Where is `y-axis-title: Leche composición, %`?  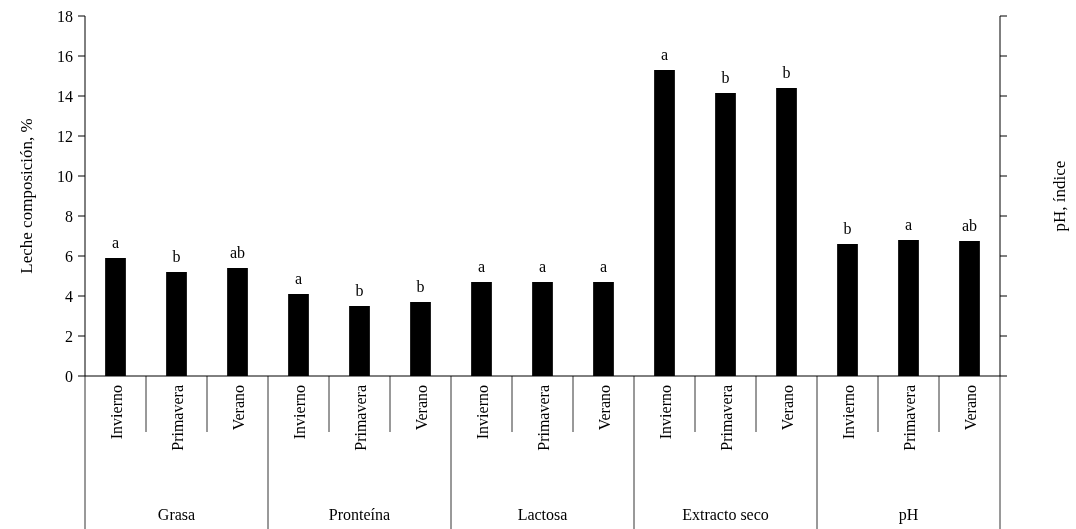
y-axis-title: Leche composición, % is located at coordinates (26, 196).